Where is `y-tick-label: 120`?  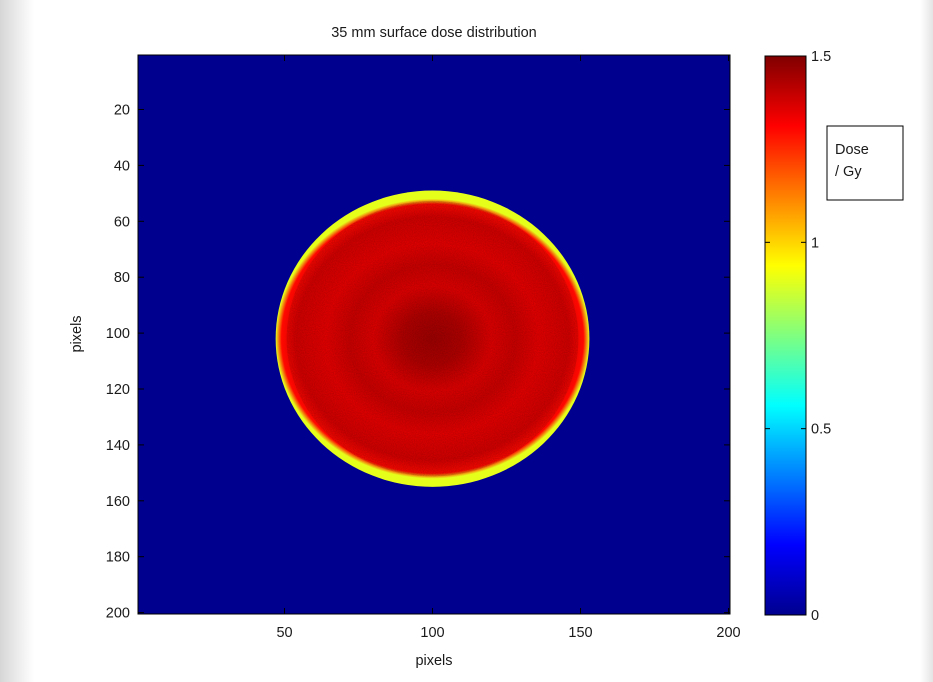 y-tick-label: 120 is located at coordinates (118, 390).